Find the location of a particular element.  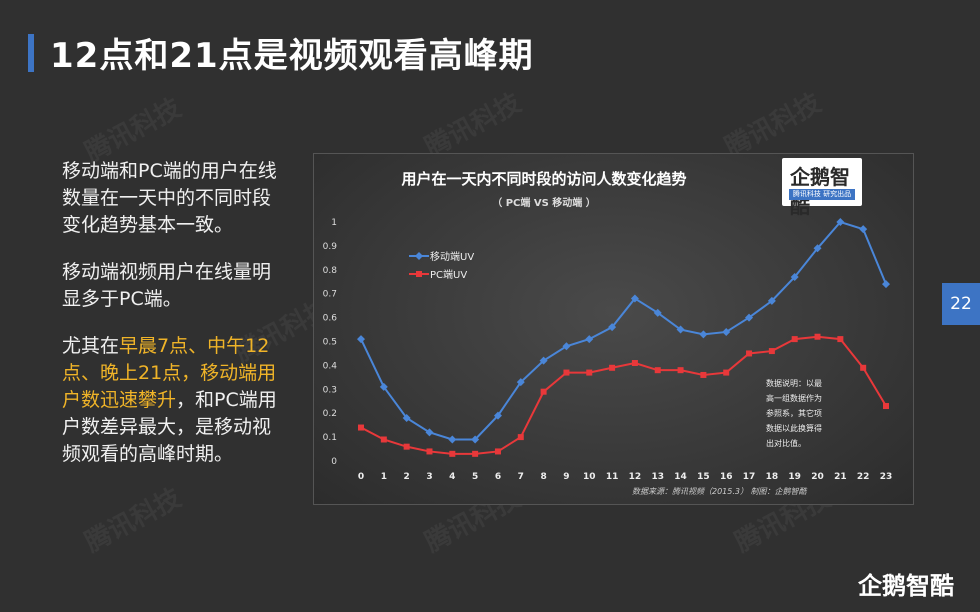

logo-subtitle: 腾讯科技 研究出品 is located at coordinates (822, 194).